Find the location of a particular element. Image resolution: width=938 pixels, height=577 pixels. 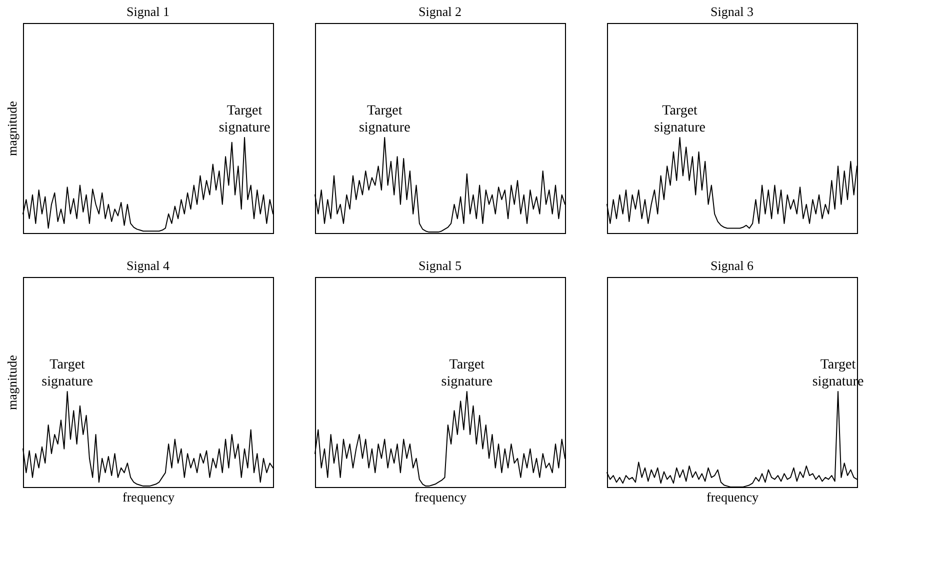

chart-title: Signal 6 is located at coordinates (732, 265).